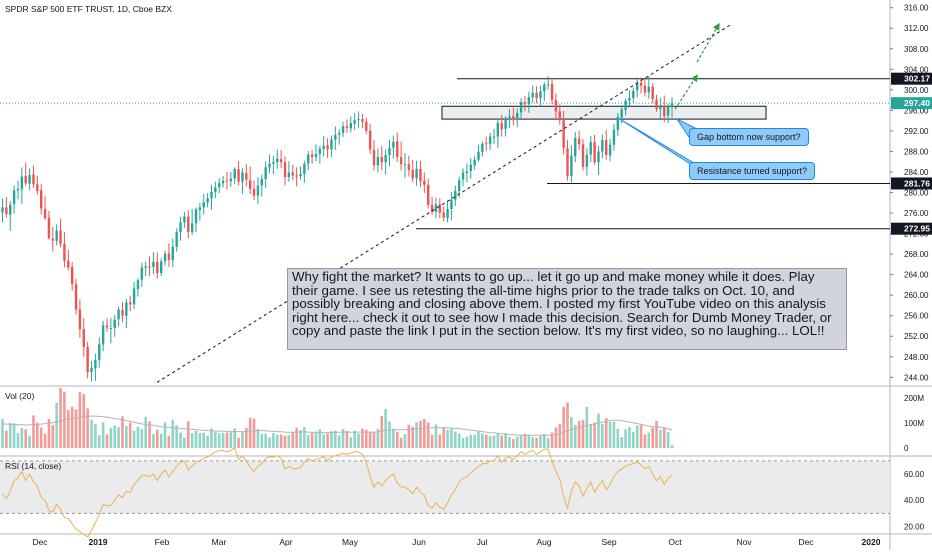  Describe the element at coordinates (806, 542) in the screenshot. I see `time-axis-label: Dec` at that location.